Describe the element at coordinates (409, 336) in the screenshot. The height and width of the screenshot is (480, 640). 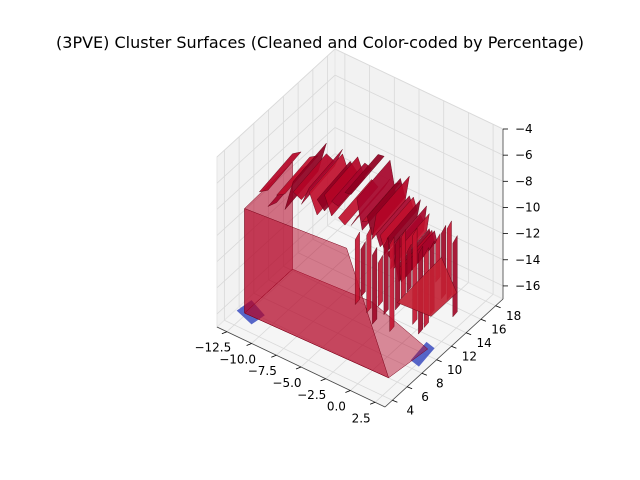
I see `grid-line-x` at that location.